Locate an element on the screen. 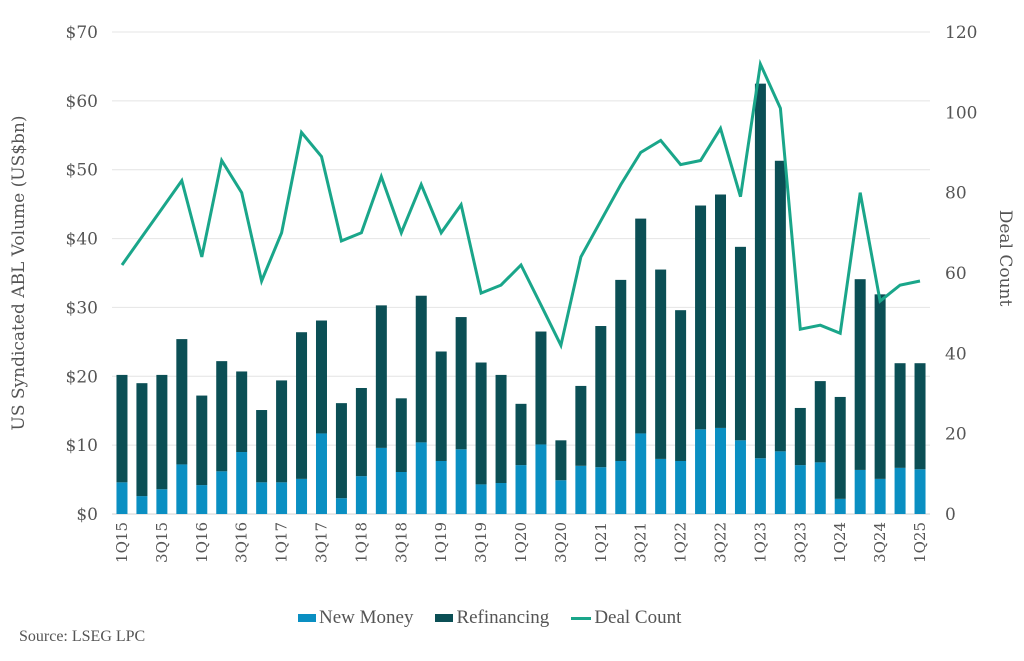  y-tick-label: $0 is located at coordinates (87, 515).